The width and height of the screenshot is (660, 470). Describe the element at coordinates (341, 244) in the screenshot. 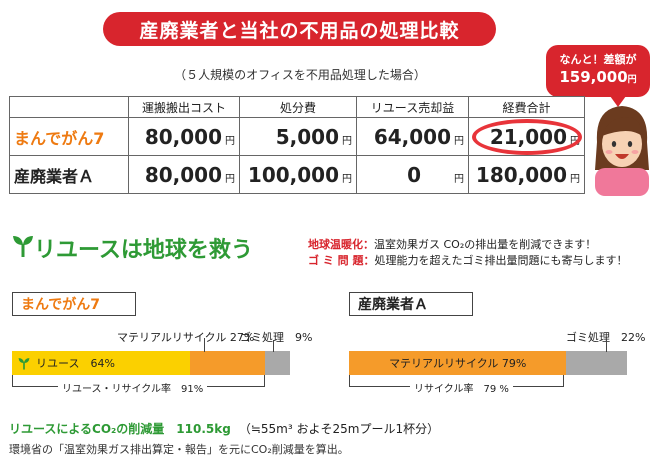

I see `note-key: 地球温暖化：` at that location.